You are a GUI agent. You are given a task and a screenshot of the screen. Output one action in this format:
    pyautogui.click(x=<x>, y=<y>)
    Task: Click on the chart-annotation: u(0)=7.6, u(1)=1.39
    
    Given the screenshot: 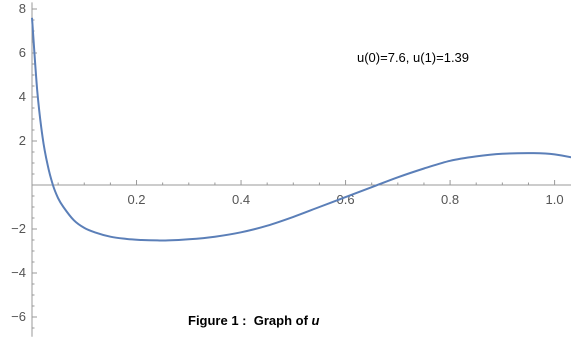 What is the action you would take?
    pyautogui.click(x=413, y=57)
    